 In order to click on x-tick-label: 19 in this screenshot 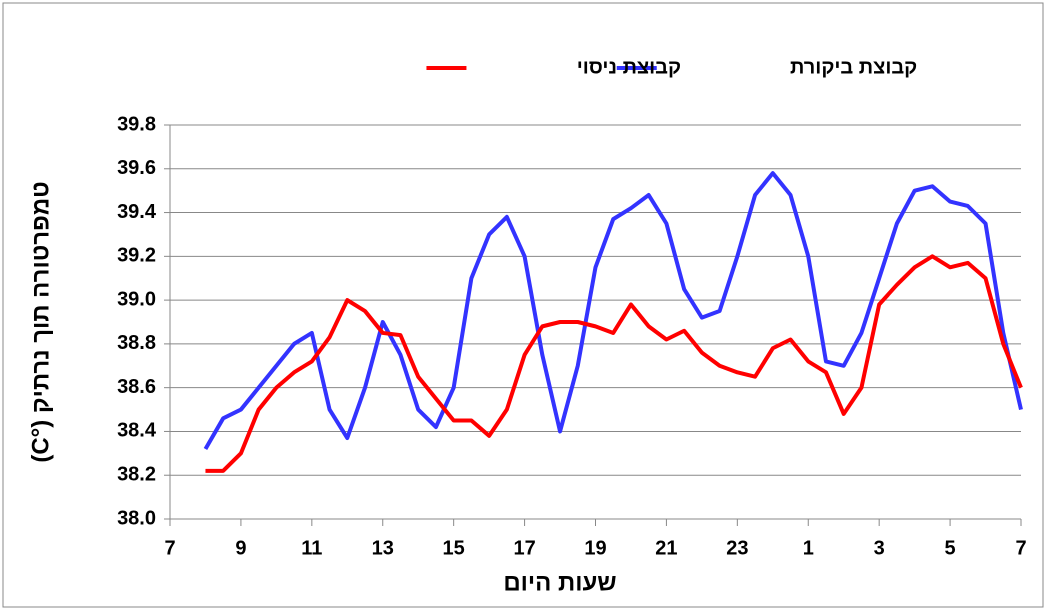, I will do `click(595, 548)`.